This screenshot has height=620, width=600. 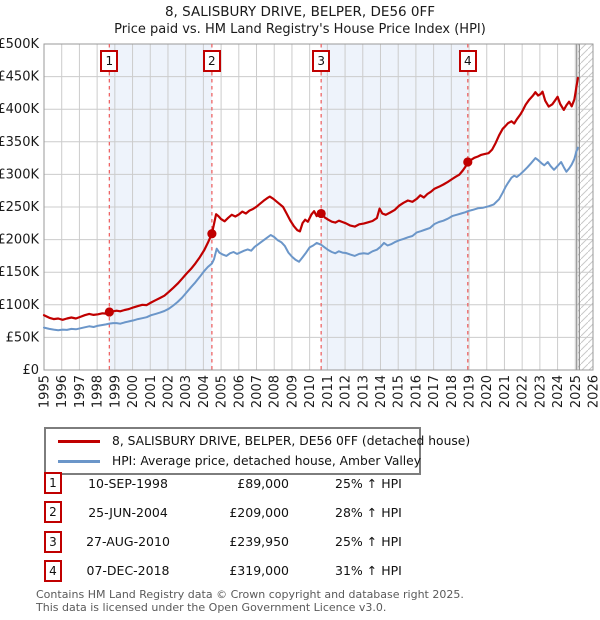 What do you see at coordinates (128, 512) in the screenshot?
I see `sale-date: 25-JUN-2004` at bounding box center [128, 512].